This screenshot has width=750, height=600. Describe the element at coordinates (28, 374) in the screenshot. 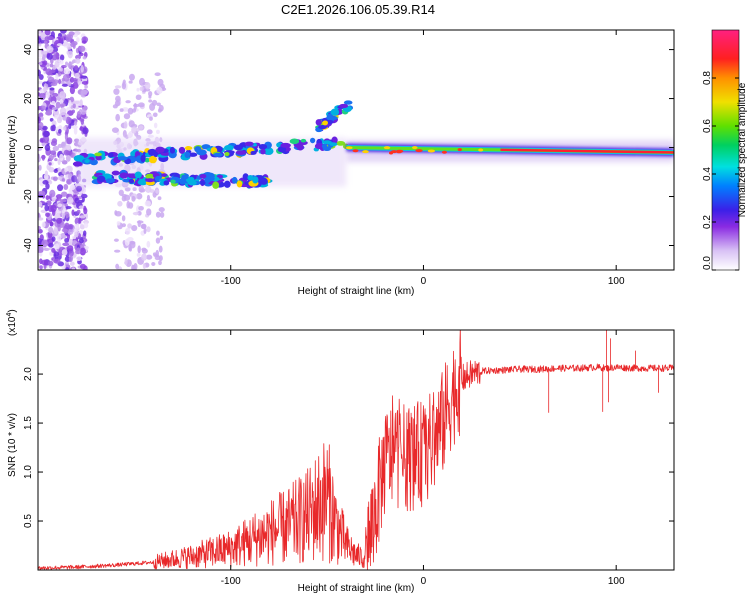

I see `y-tick-label: 2.0` at that location.